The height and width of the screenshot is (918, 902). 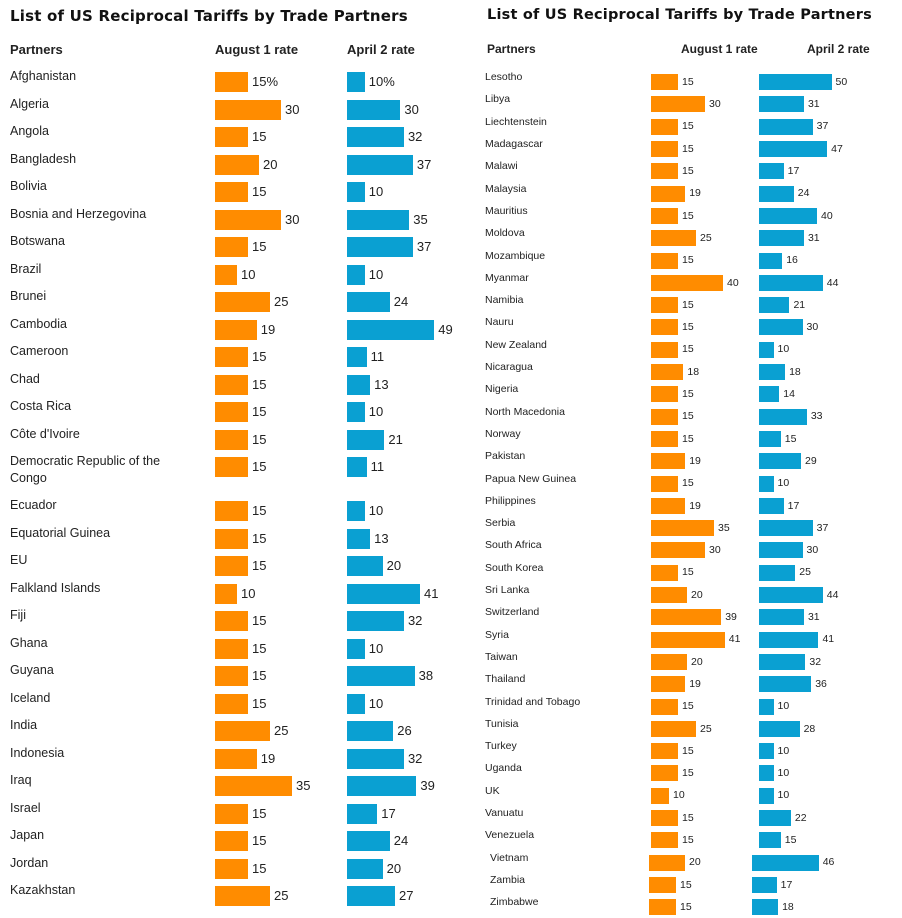 I want to click on table-row: Ghana 15 10, so click(x=235, y=649).